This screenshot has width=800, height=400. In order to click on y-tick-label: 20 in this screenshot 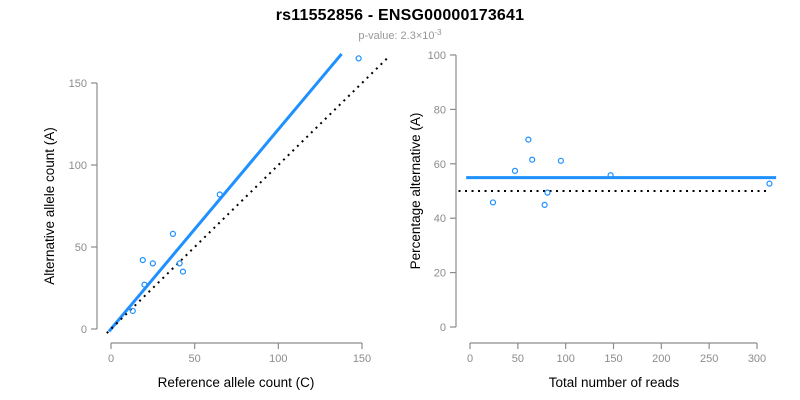, I will do `click(440, 274)`.